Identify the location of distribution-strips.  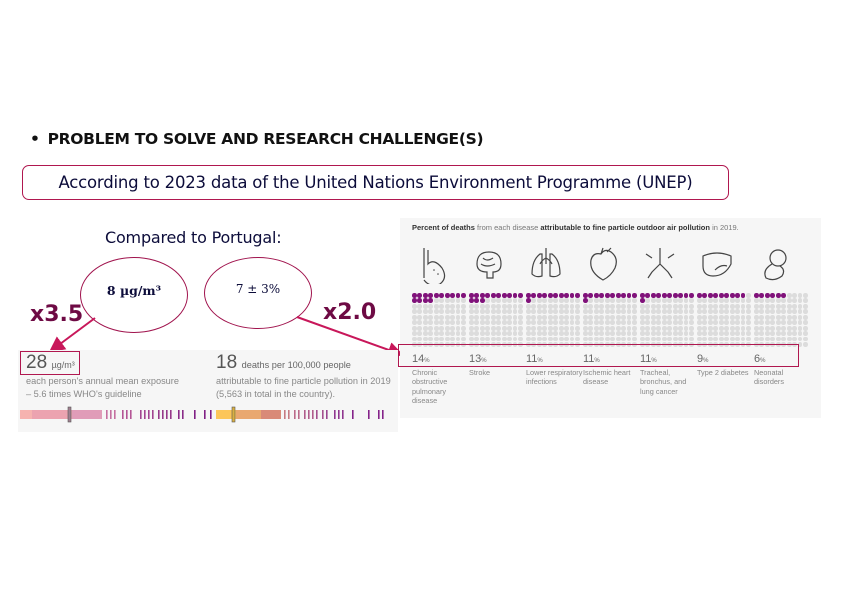
(202, 414).